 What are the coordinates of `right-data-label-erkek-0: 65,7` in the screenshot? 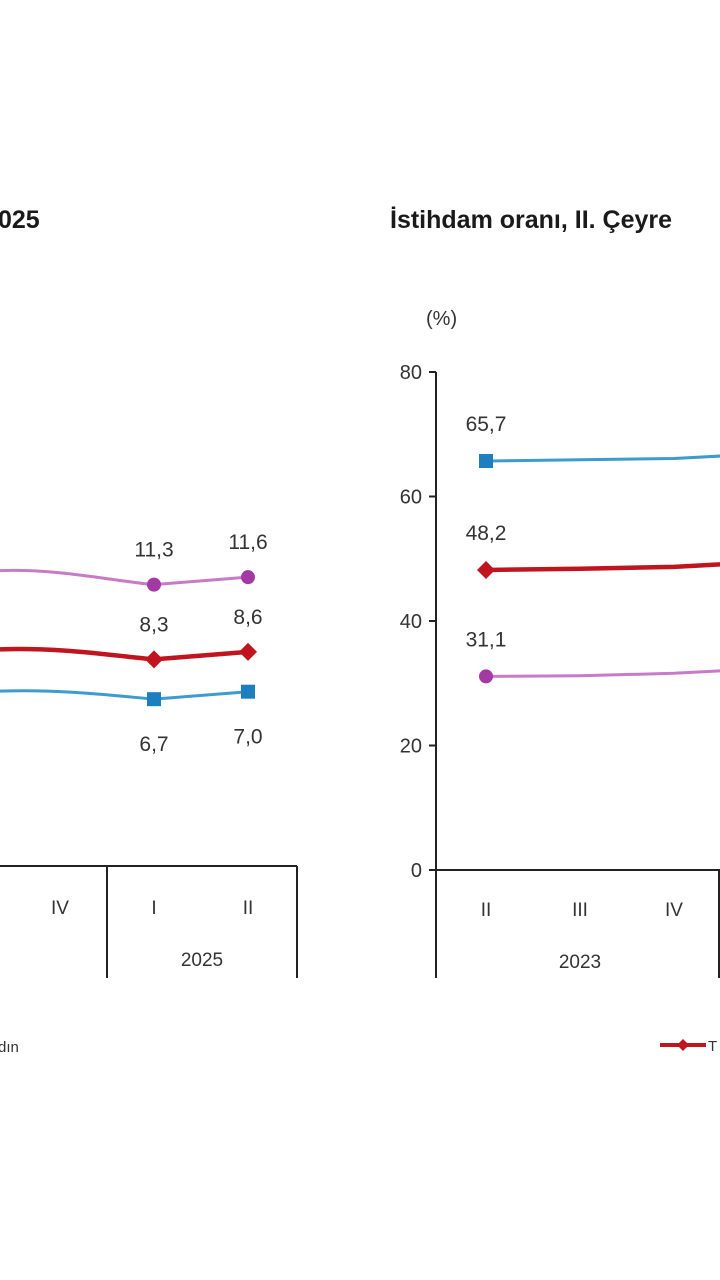 It's located at (486, 424).